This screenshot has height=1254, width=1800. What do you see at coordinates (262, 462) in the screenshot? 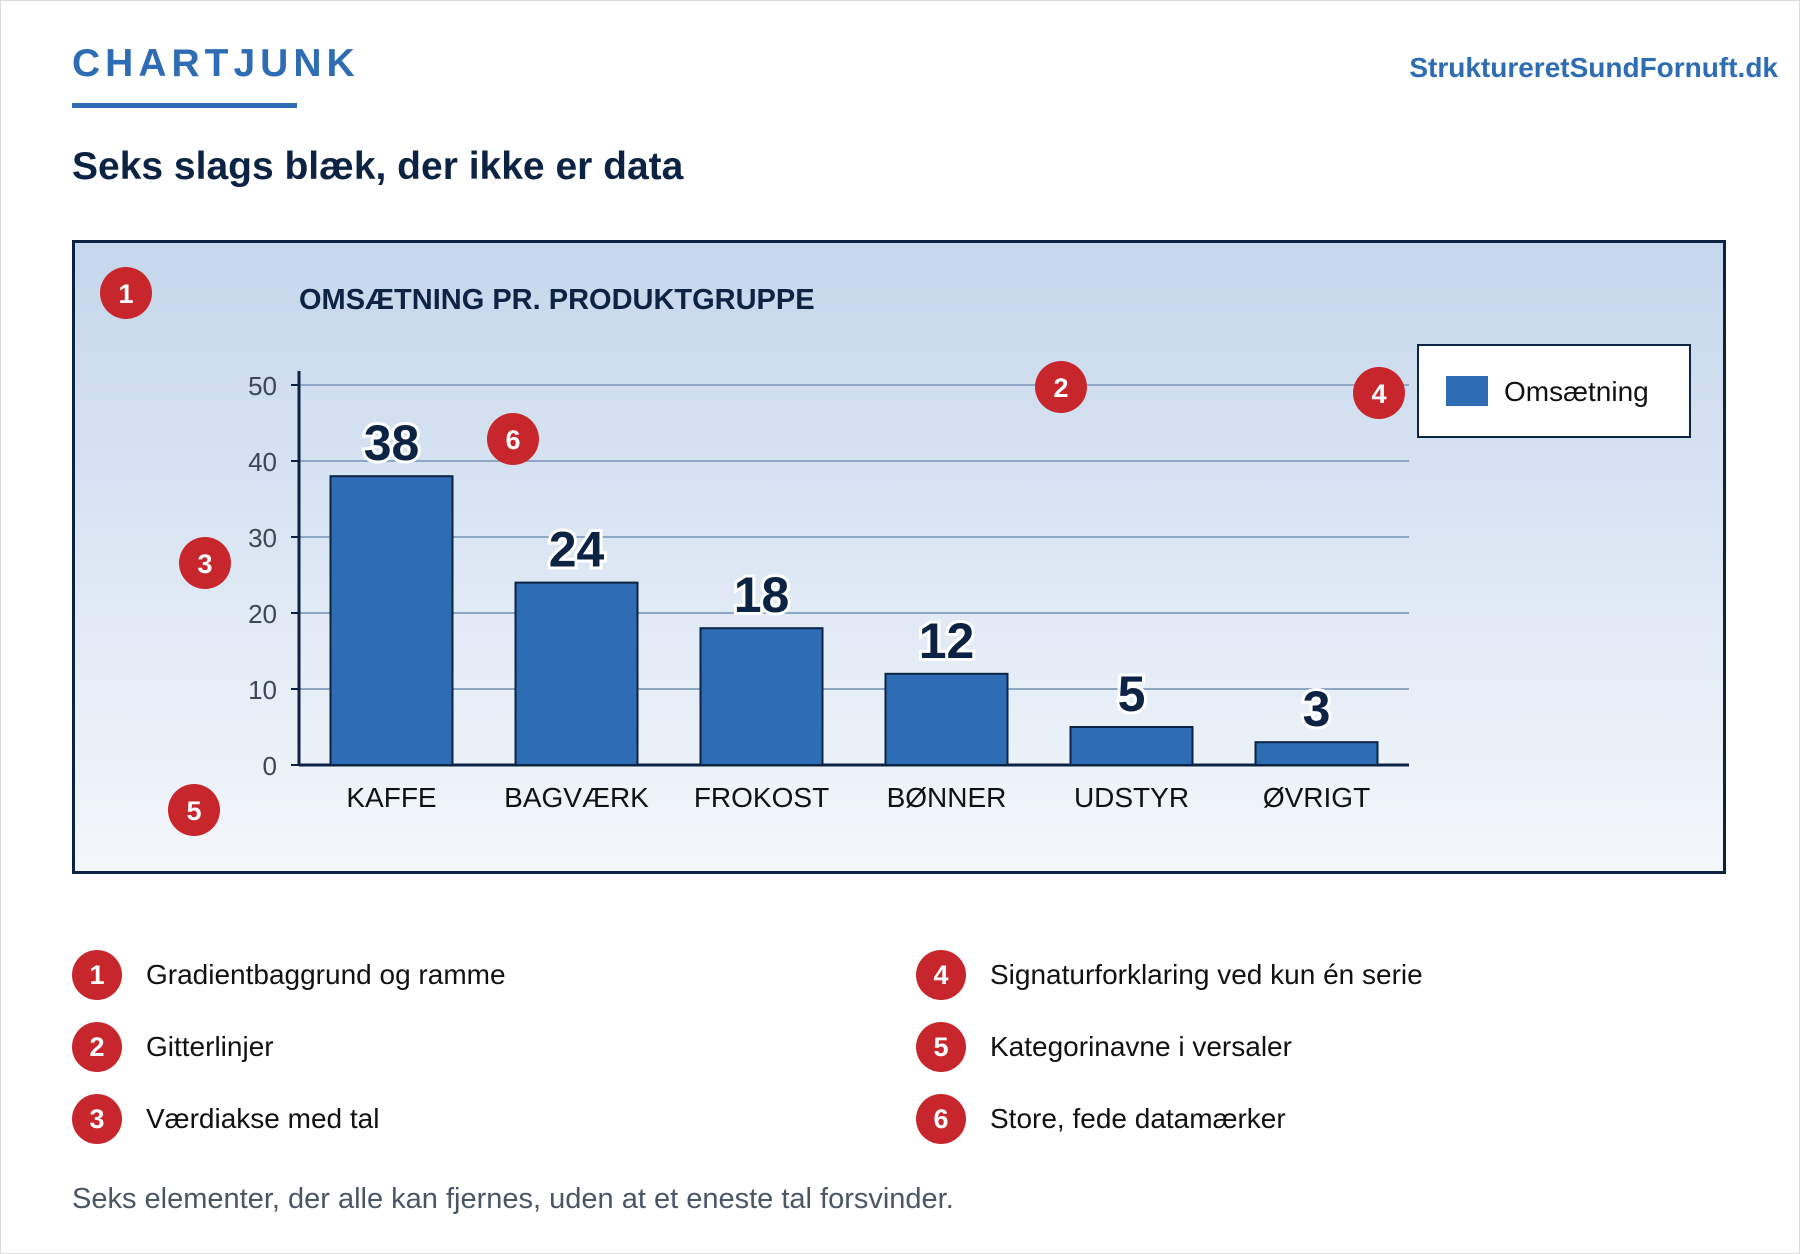
I see `y-tick-label: 40` at bounding box center [262, 462].